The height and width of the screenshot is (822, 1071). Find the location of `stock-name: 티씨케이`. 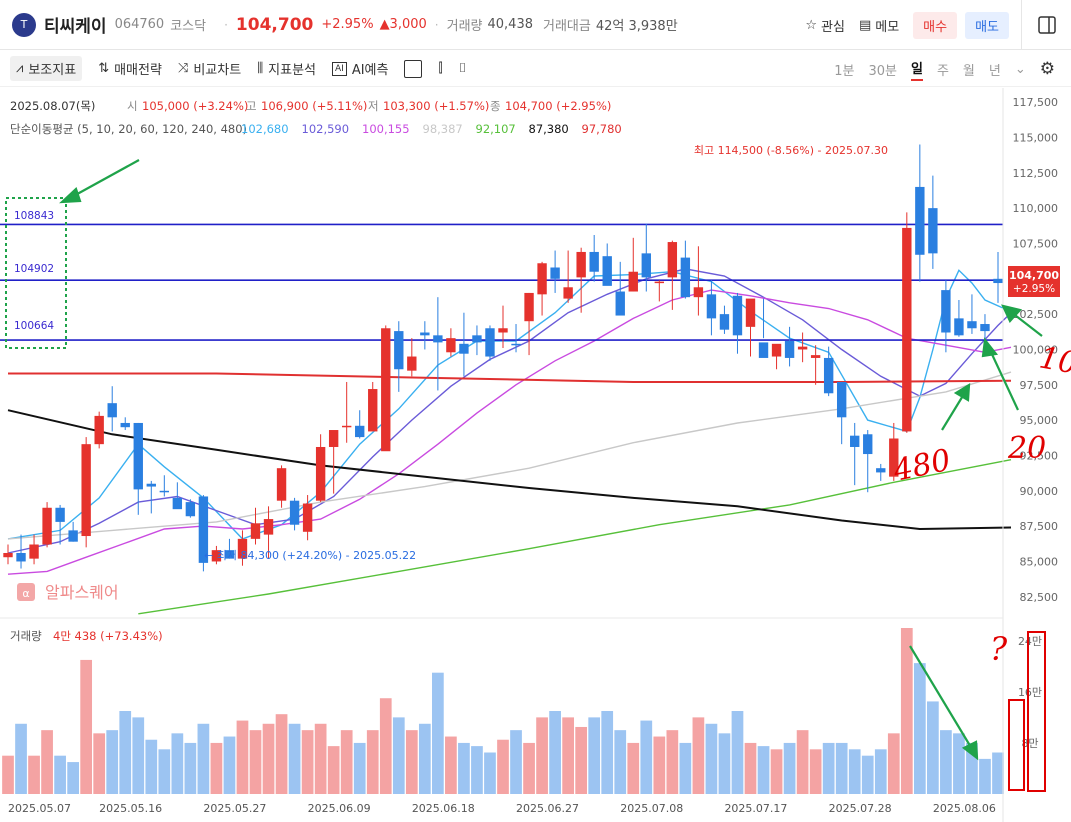

stock-name: 티씨케이 is located at coordinates (75, 27).